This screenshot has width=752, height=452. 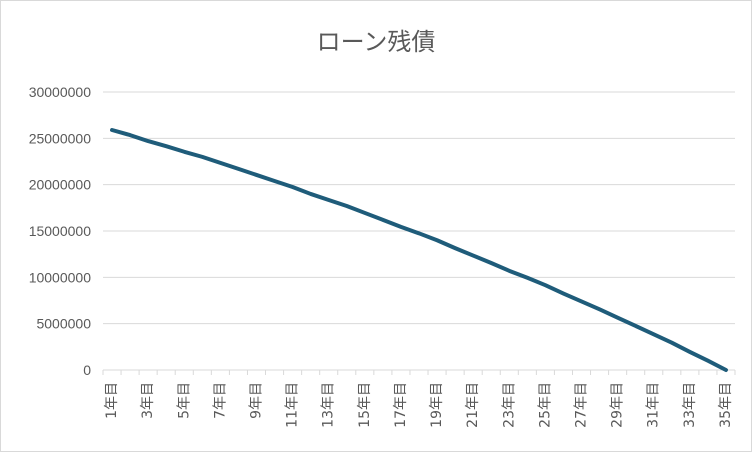 I want to click on x-tick-label: 7年目, so click(x=220, y=400).